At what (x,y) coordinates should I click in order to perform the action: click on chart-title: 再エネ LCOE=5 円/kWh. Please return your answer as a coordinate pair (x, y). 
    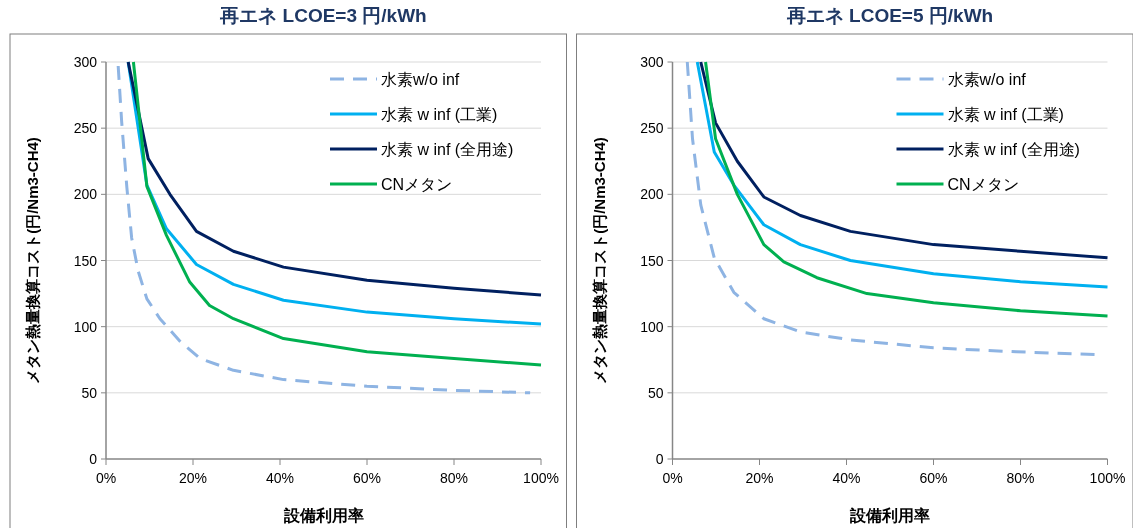
    Looking at the image, I should click on (889, 15).